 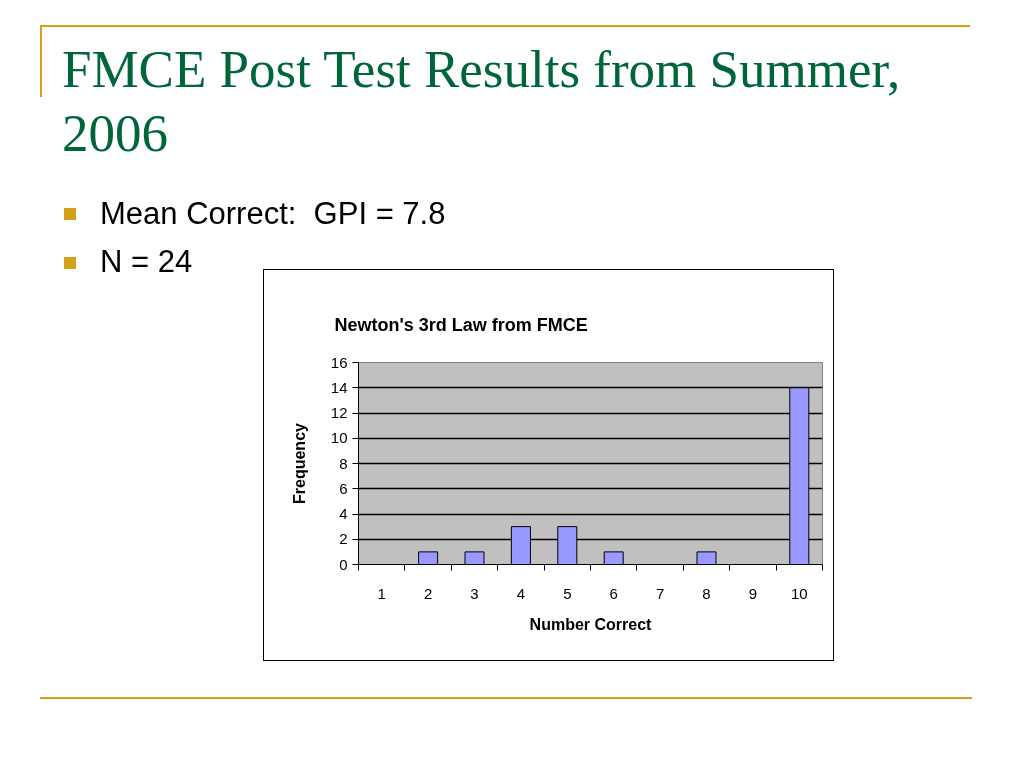 I want to click on y-tick-label: 8, so click(x=343, y=463).